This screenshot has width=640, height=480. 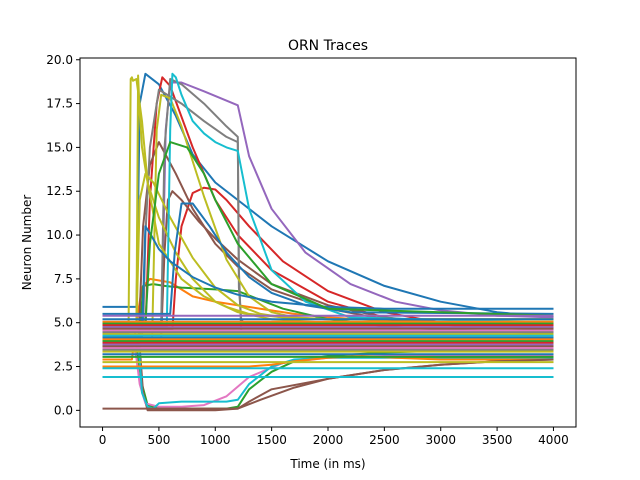 I want to click on x-tick-label: 3500, so click(x=497, y=440).